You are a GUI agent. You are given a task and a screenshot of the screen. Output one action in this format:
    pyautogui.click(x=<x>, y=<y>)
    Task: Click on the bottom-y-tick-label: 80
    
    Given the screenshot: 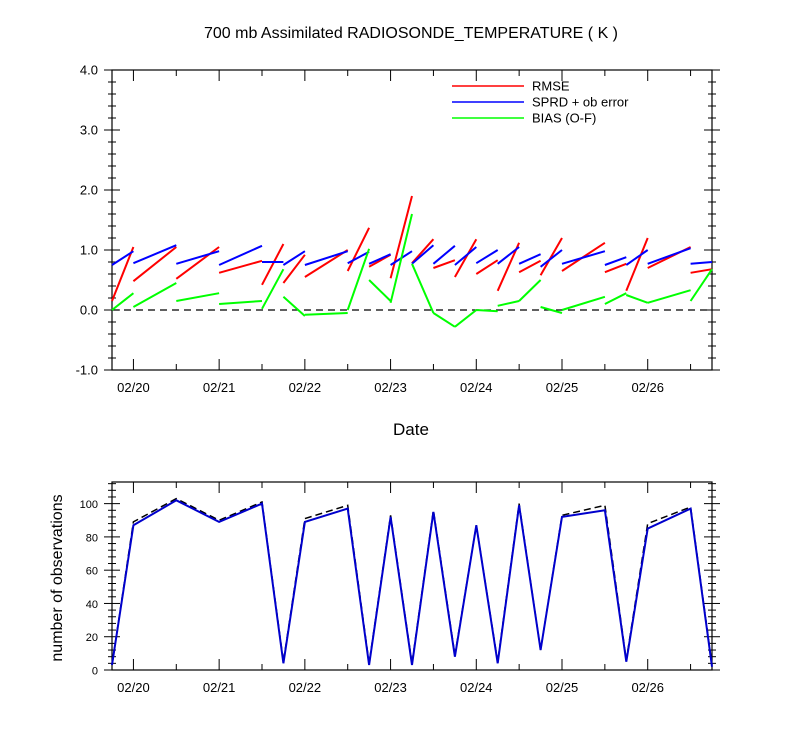 What is the action you would take?
    pyautogui.click(x=92, y=538)
    